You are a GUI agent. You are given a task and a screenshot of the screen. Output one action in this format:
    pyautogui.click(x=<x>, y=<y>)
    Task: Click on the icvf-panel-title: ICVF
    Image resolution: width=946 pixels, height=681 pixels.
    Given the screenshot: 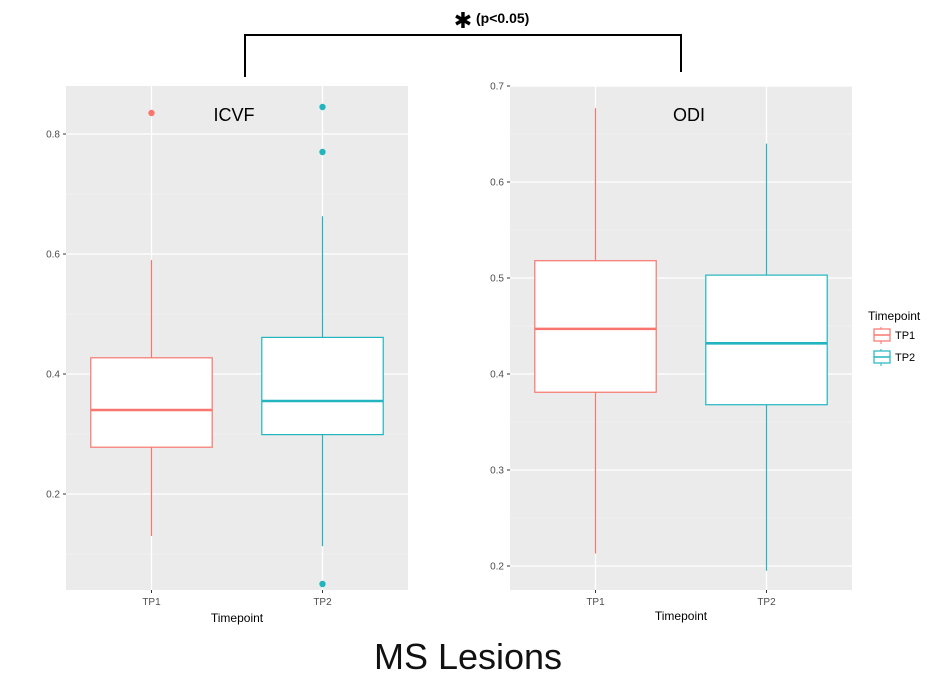 What is the action you would take?
    pyautogui.click(x=233, y=115)
    